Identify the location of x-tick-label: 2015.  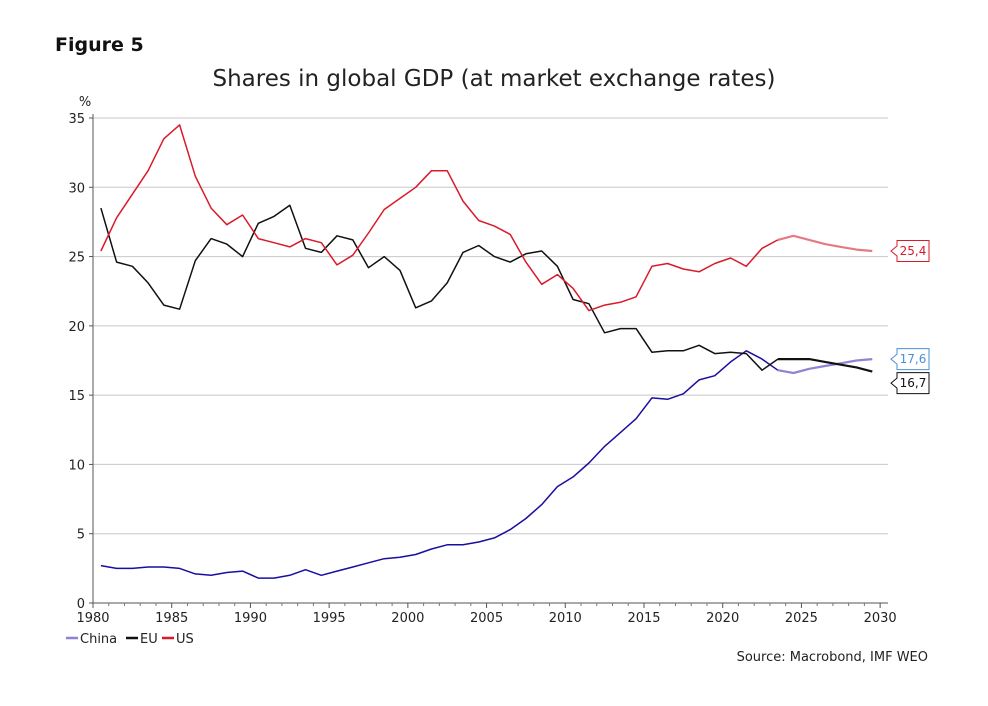
(643, 618).